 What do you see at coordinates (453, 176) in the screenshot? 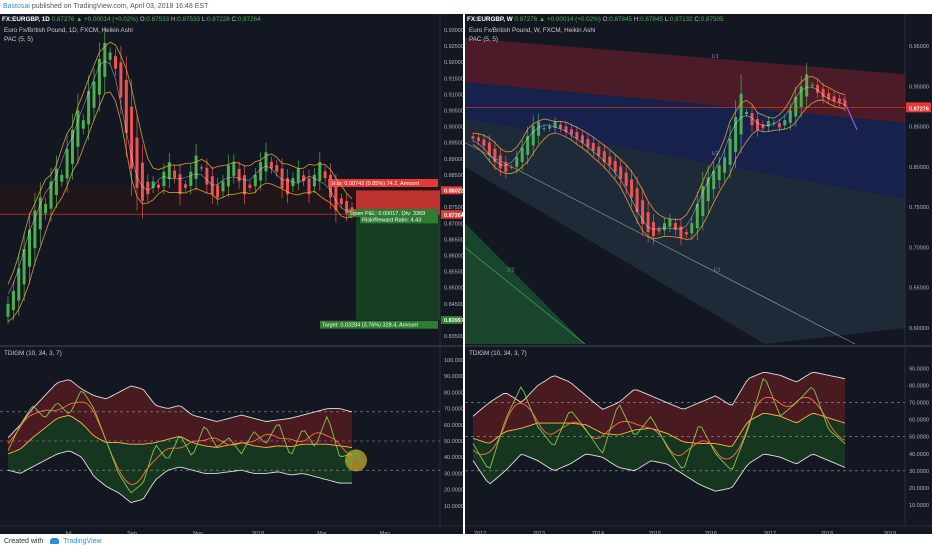
I see `undefined-price-tick: 0.88500` at bounding box center [453, 176].